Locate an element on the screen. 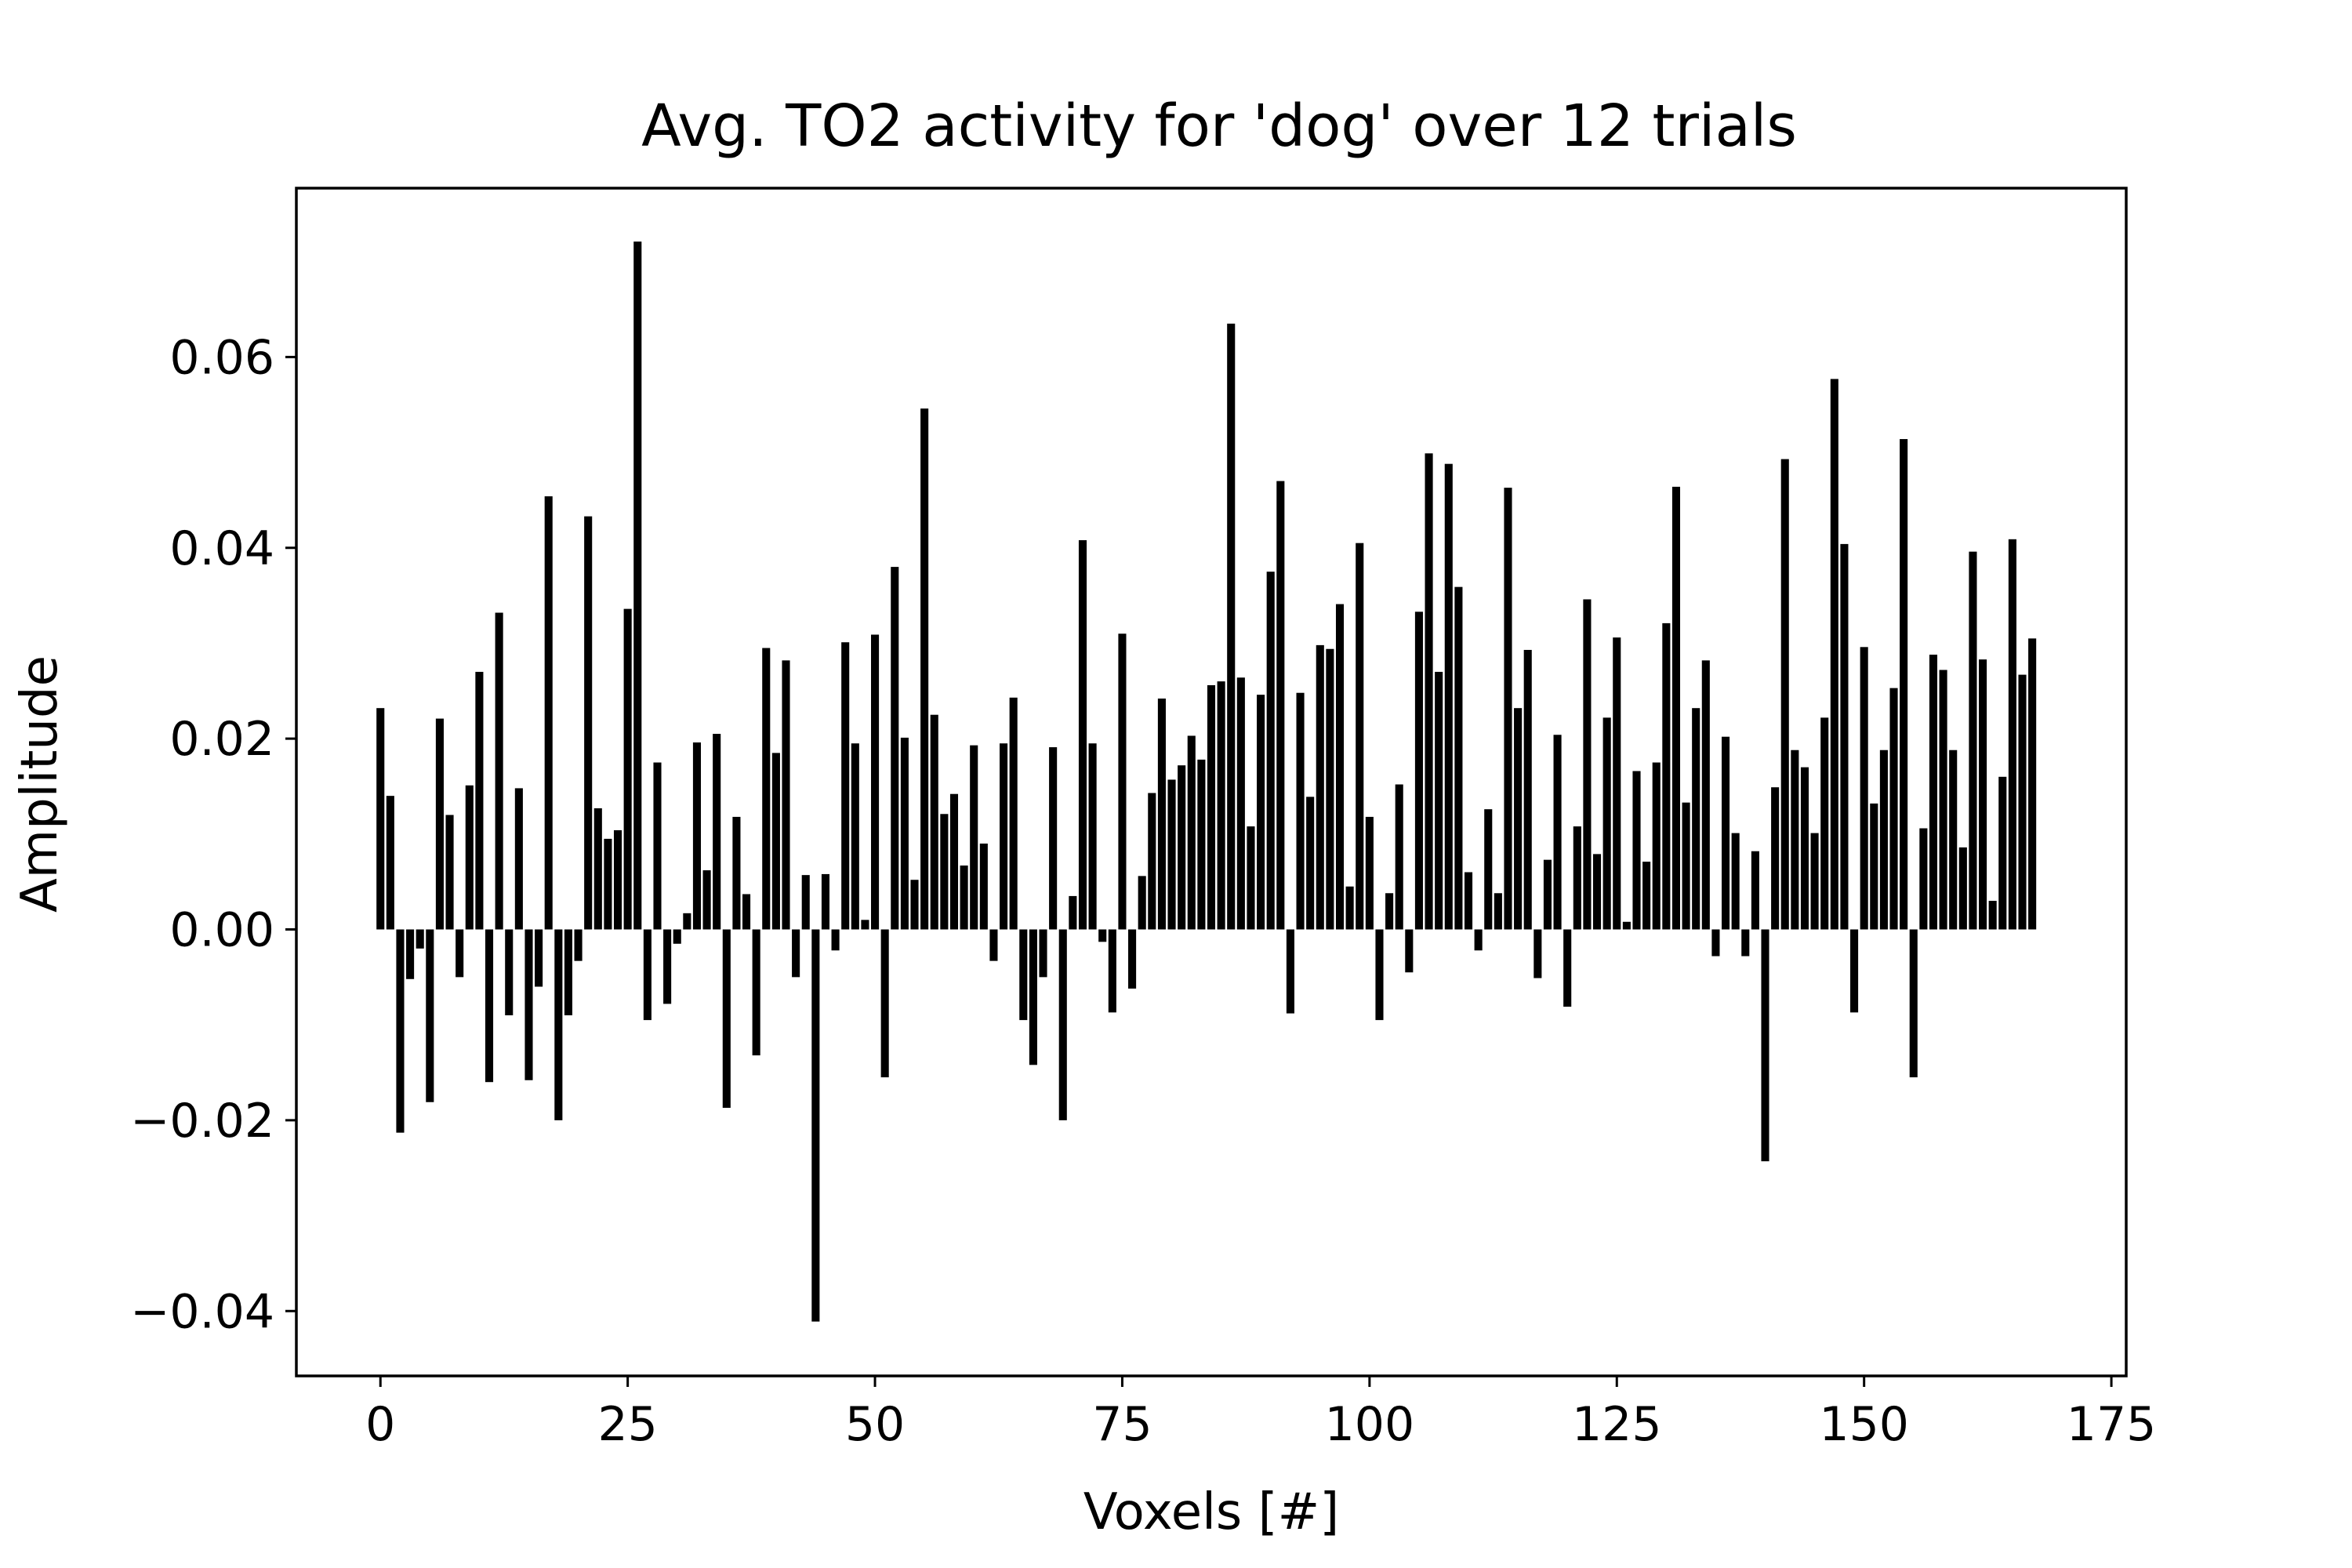 Image resolution: width=2352 pixels, height=1568 pixels. y-tick-label: −0.04 is located at coordinates (202, 1311).